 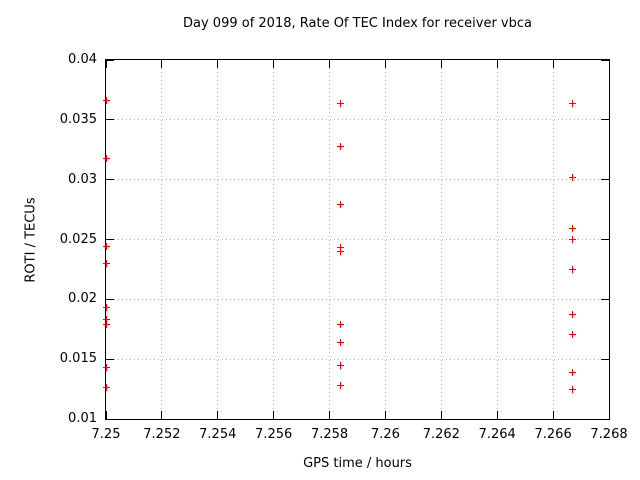 What do you see at coordinates (82, 179) in the screenshot?
I see `y-tick-label: 0.03` at bounding box center [82, 179].